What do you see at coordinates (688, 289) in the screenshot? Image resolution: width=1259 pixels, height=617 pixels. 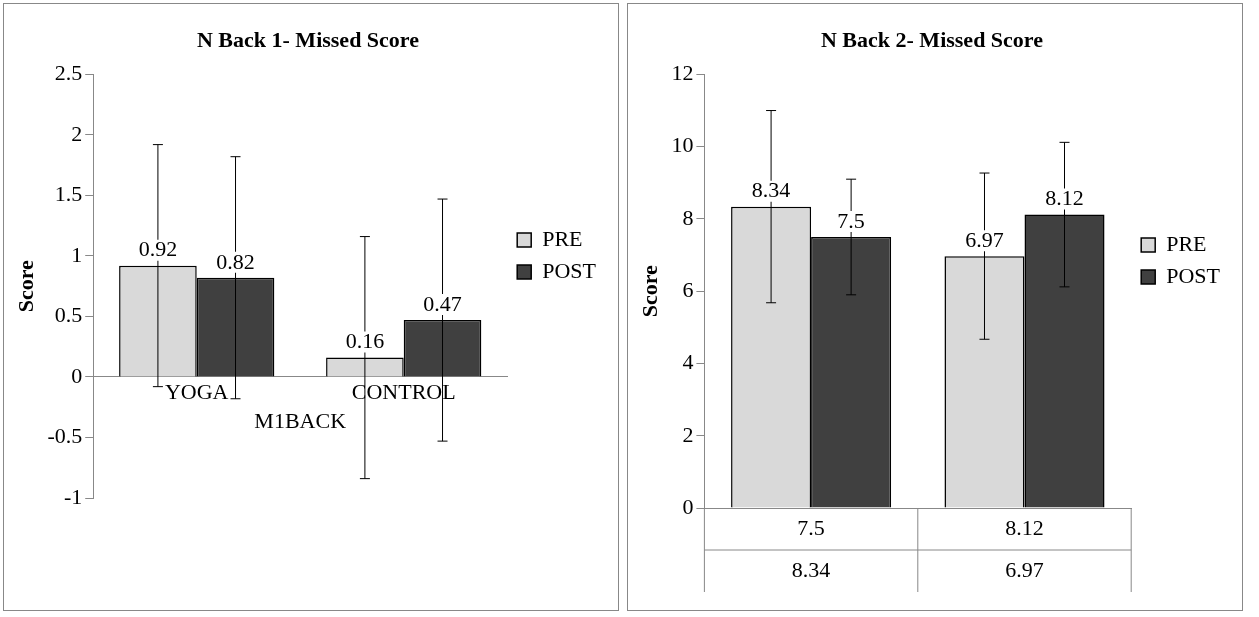 I see `y-tick-label: 6` at bounding box center [688, 289].